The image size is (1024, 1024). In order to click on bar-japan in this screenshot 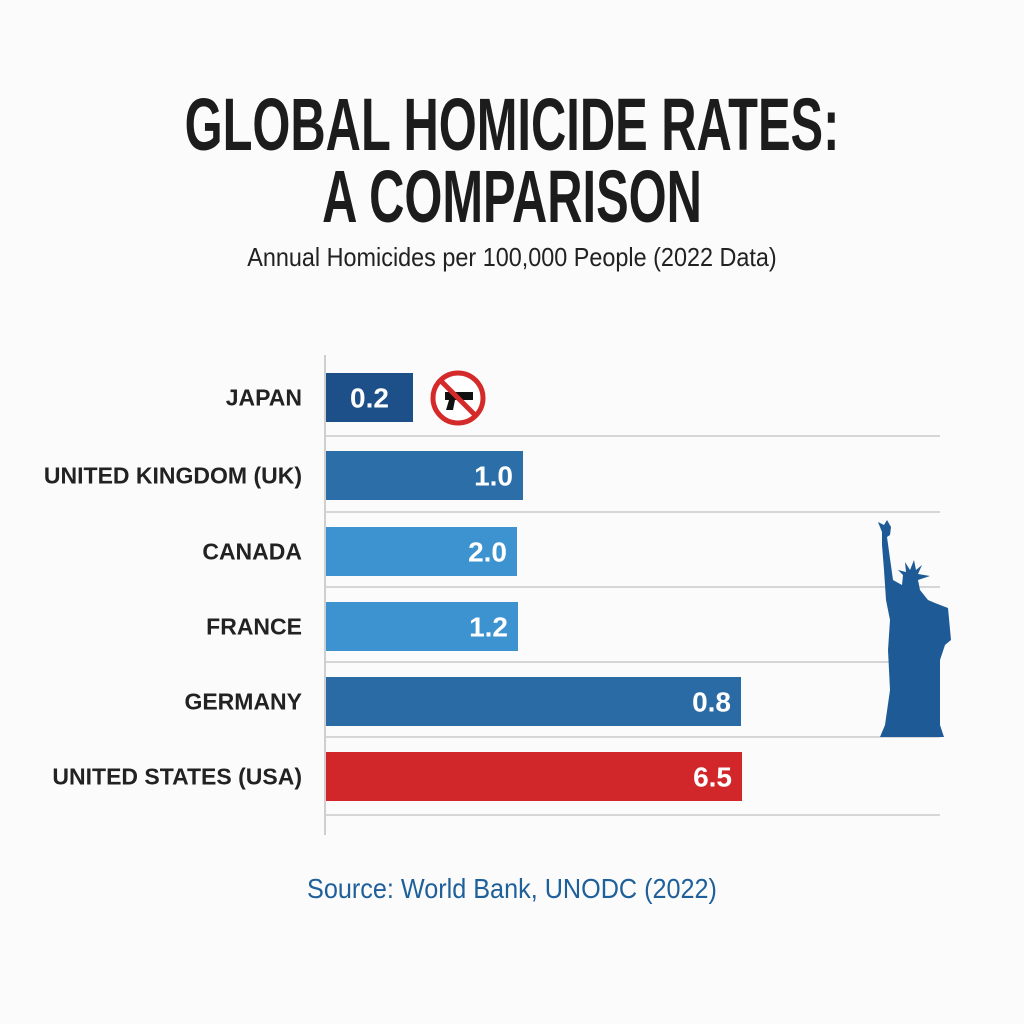, I will do `click(369, 397)`.